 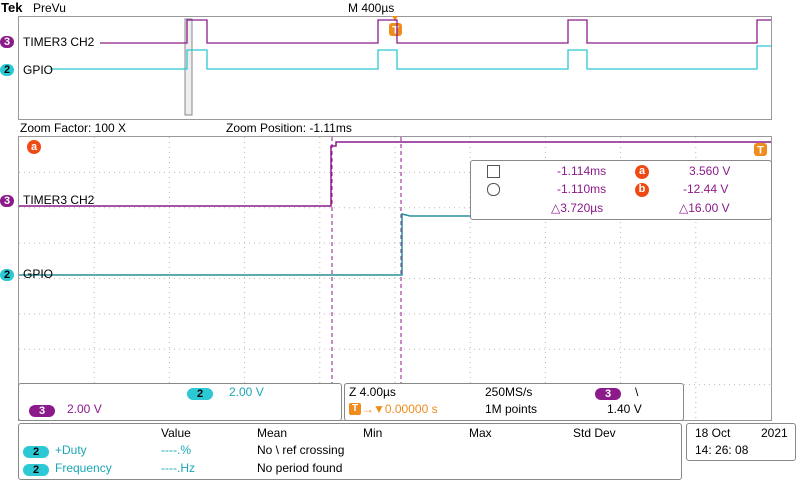 I want to click on measure2-name: Frequency, so click(x=83, y=468).